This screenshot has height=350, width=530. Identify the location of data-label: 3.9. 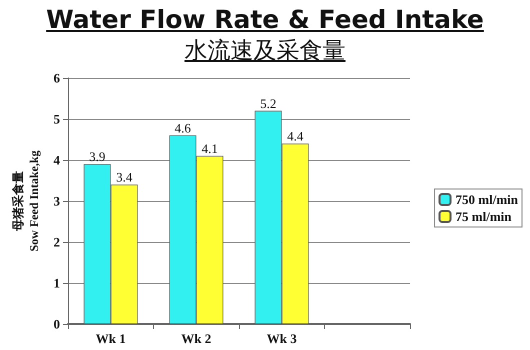
(97, 156).